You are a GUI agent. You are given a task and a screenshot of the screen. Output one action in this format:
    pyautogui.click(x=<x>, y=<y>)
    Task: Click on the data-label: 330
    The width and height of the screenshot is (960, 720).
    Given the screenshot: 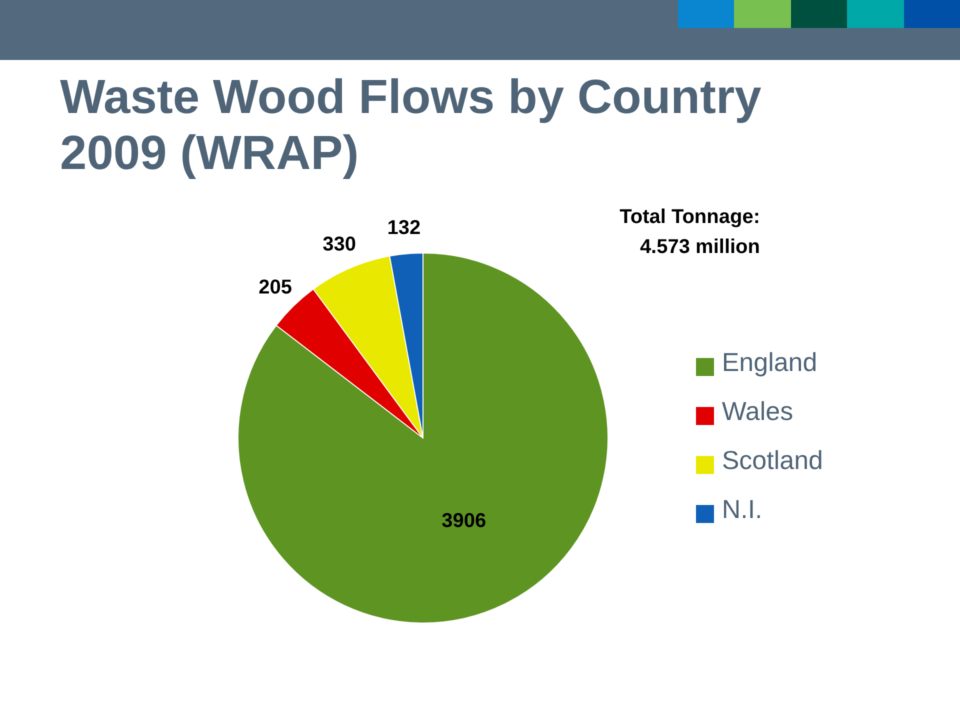 What is the action you would take?
    pyautogui.click(x=339, y=244)
    